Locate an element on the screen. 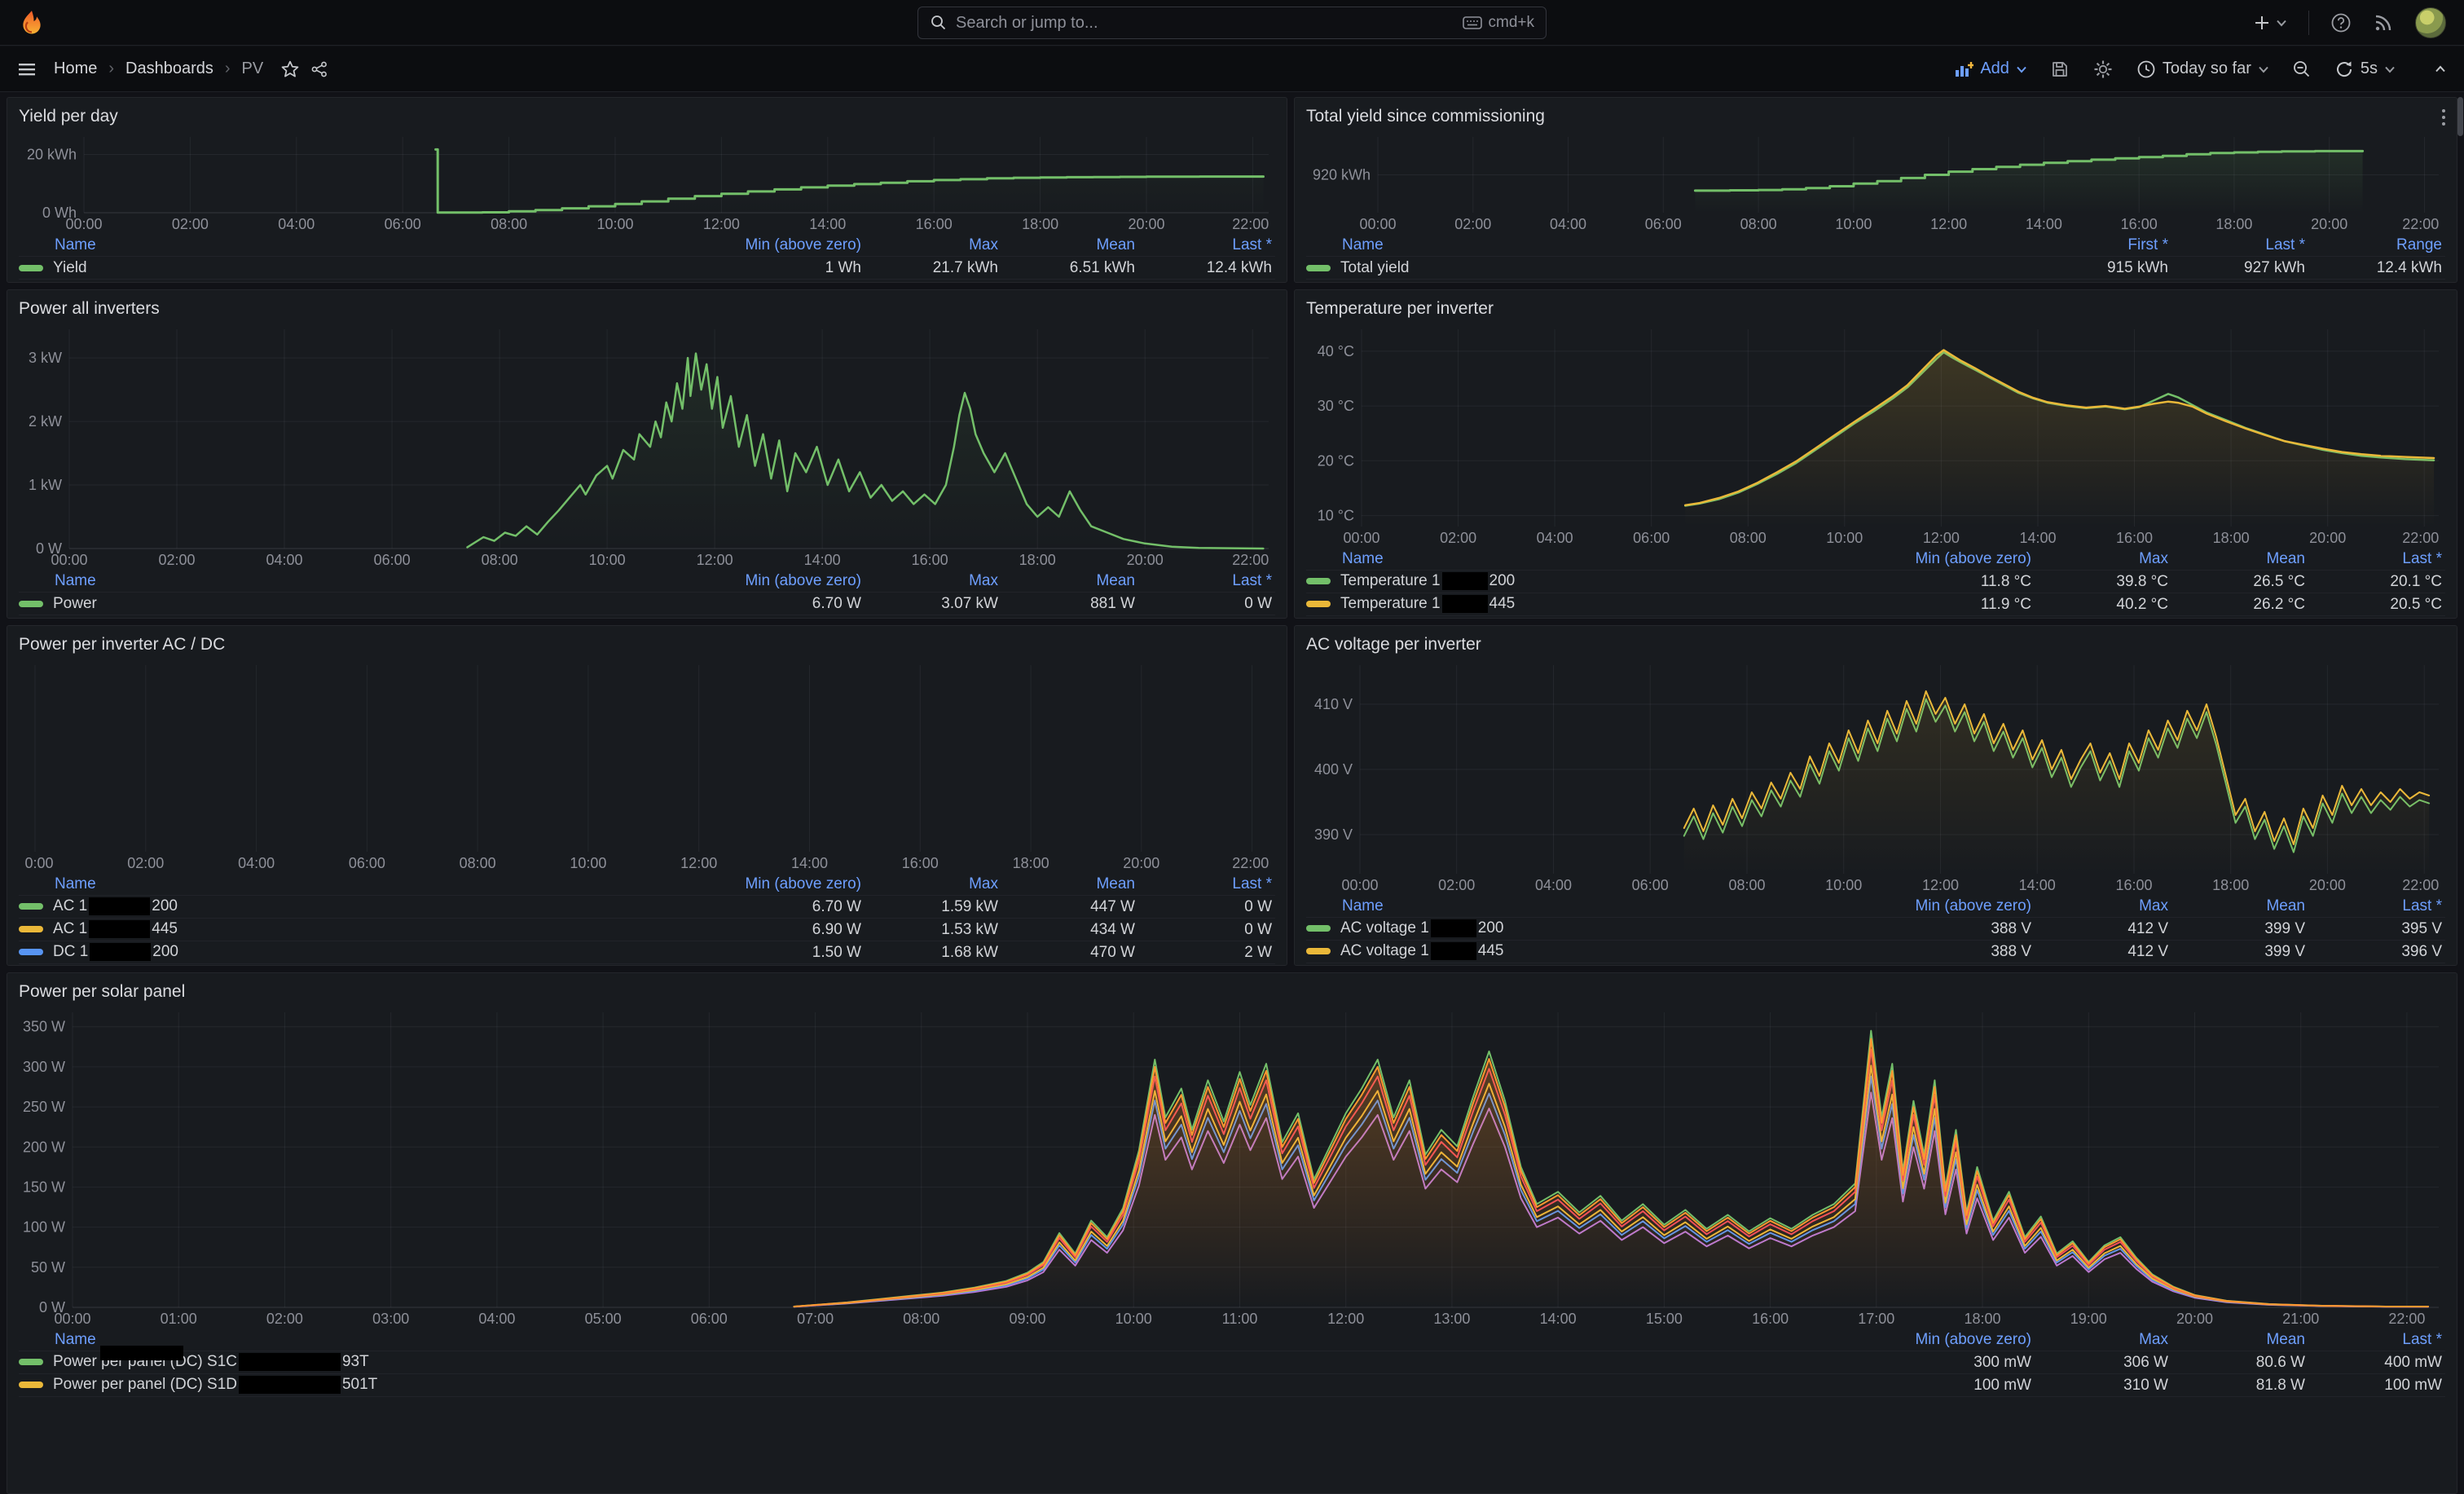 This screenshot has height=1494, width=2464. panel-title: Power per inverter AC / DC is located at coordinates (122, 644).